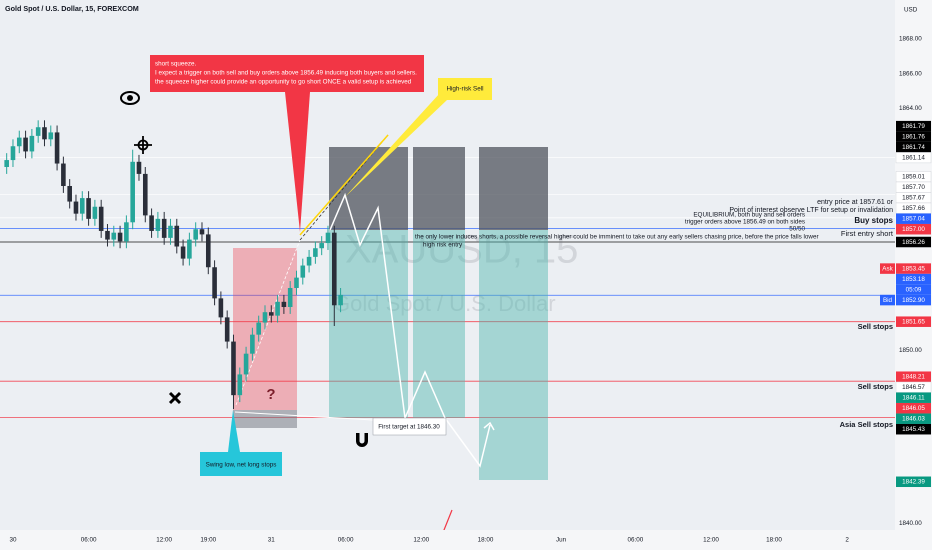 The width and height of the screenshot is (932, 550). Describe the element at coordinates (913, 229) in the screenshot. I see `price-tag-label: 1857.00` at that location.